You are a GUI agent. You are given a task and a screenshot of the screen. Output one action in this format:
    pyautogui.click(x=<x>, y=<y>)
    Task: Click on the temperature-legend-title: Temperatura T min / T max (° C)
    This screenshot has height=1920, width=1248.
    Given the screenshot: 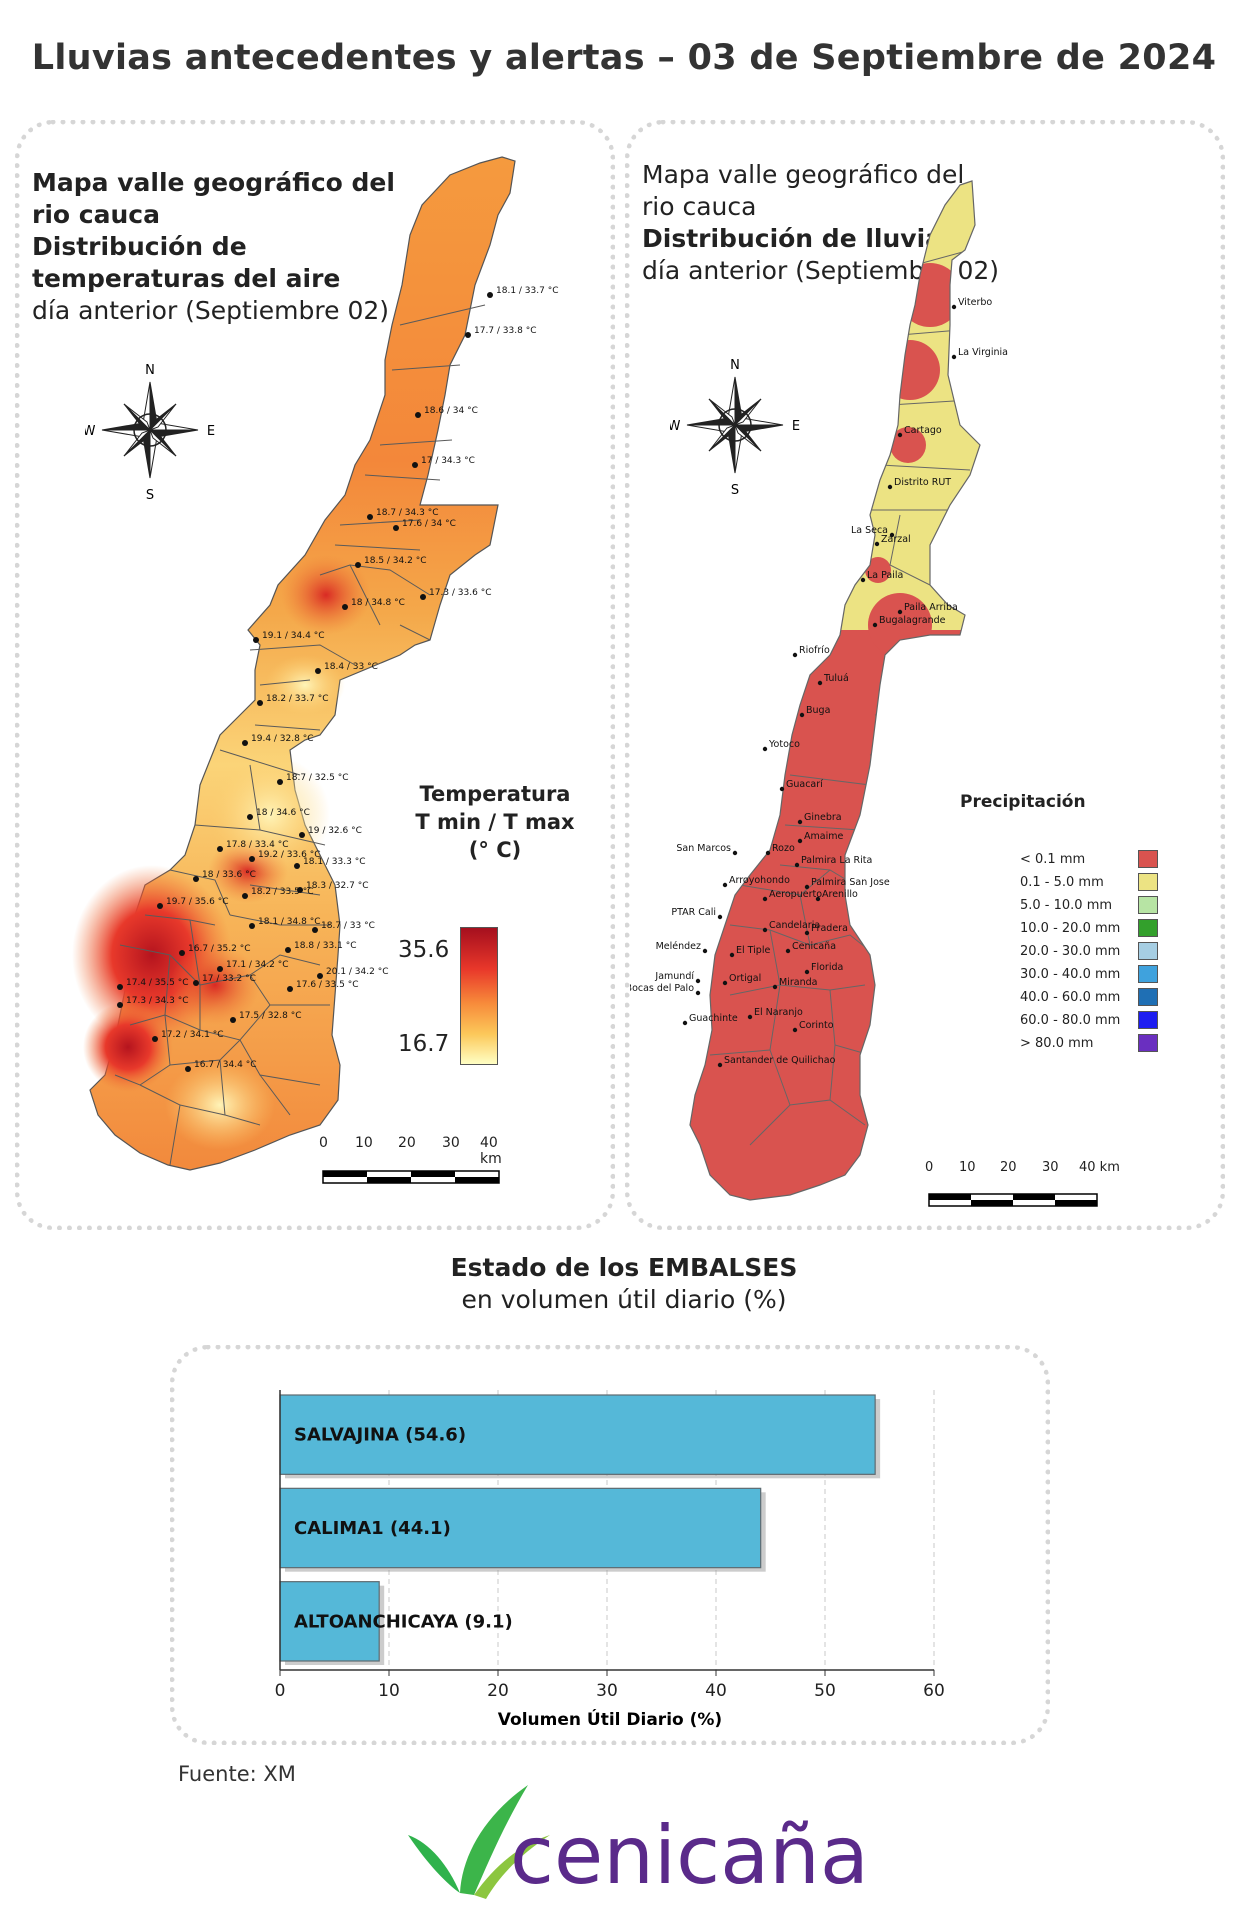 What is the action you would take?
    pyautogui.click(x=495, y=822)
    